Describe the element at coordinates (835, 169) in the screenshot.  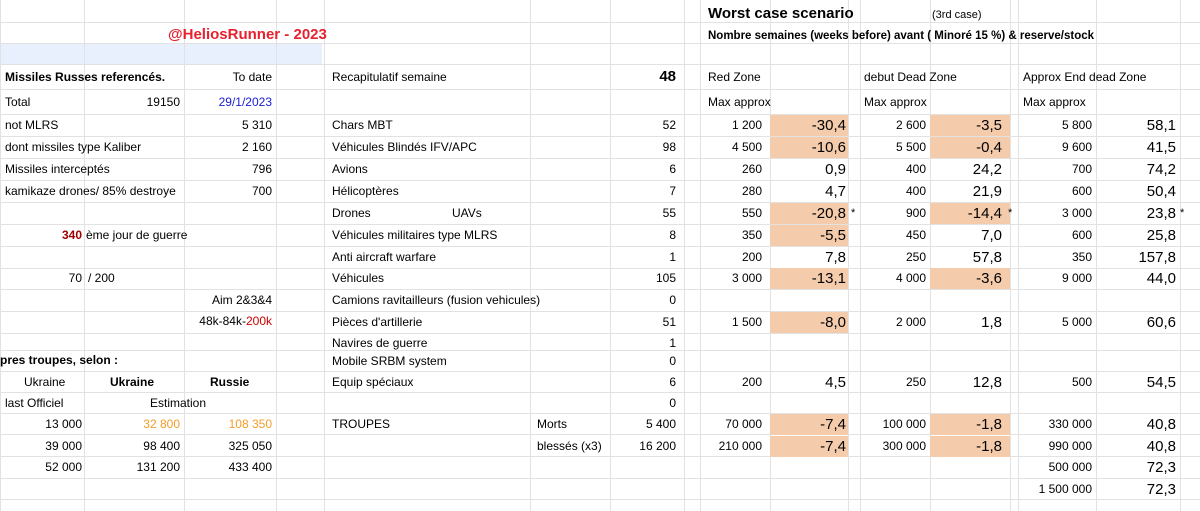
I see `red-zone-weeks: 0,9` at that location.